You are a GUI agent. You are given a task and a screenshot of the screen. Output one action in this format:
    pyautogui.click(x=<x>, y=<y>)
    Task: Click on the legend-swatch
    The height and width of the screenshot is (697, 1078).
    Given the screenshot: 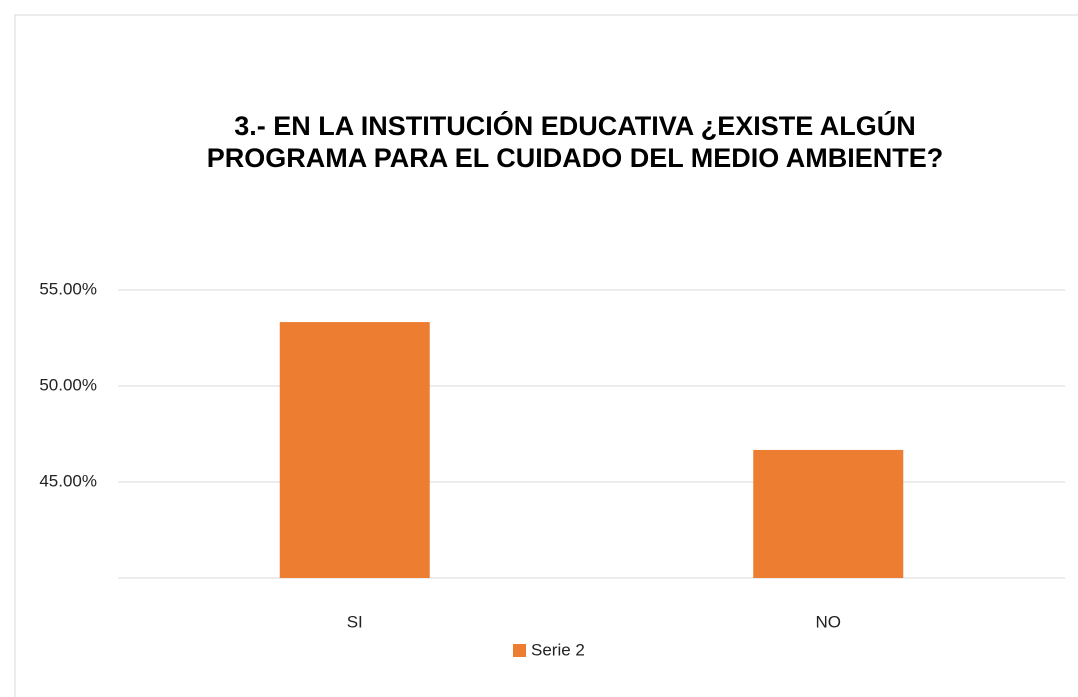 What is the action you would take?
    pyautogui.click(x=519, y=650)
    